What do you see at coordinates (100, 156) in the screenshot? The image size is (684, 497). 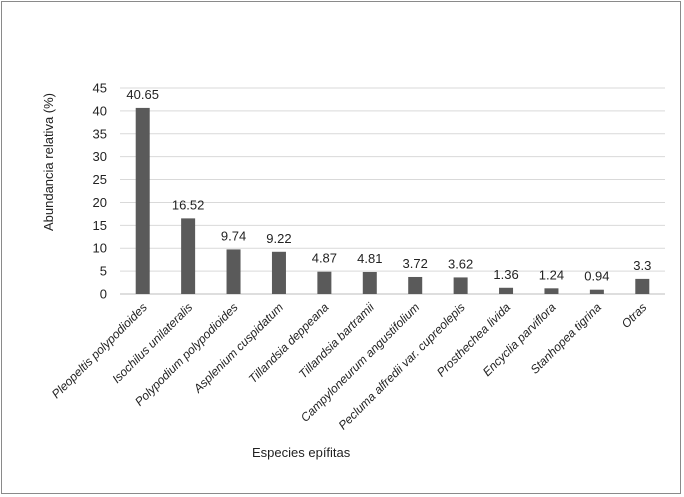 I see `y-tick-label: 30` at bounding box center [100, 156].